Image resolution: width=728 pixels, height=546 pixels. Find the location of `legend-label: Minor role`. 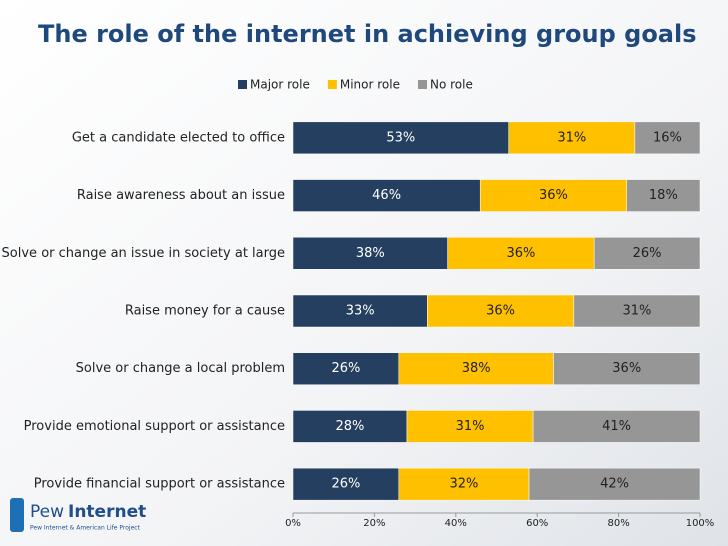

legend-label: Minor role is located at coordinates (370, 85).